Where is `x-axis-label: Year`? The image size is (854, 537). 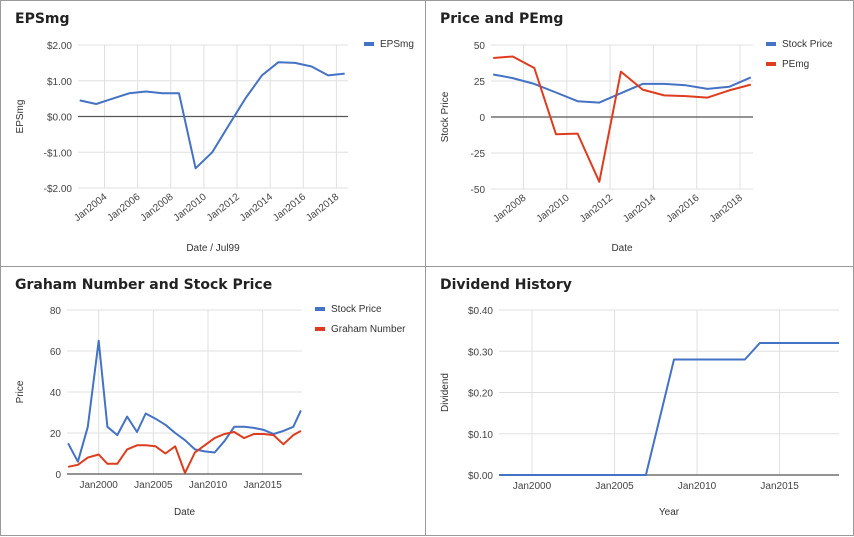 x-axis-label: Year is located at coordinates (669, 512).